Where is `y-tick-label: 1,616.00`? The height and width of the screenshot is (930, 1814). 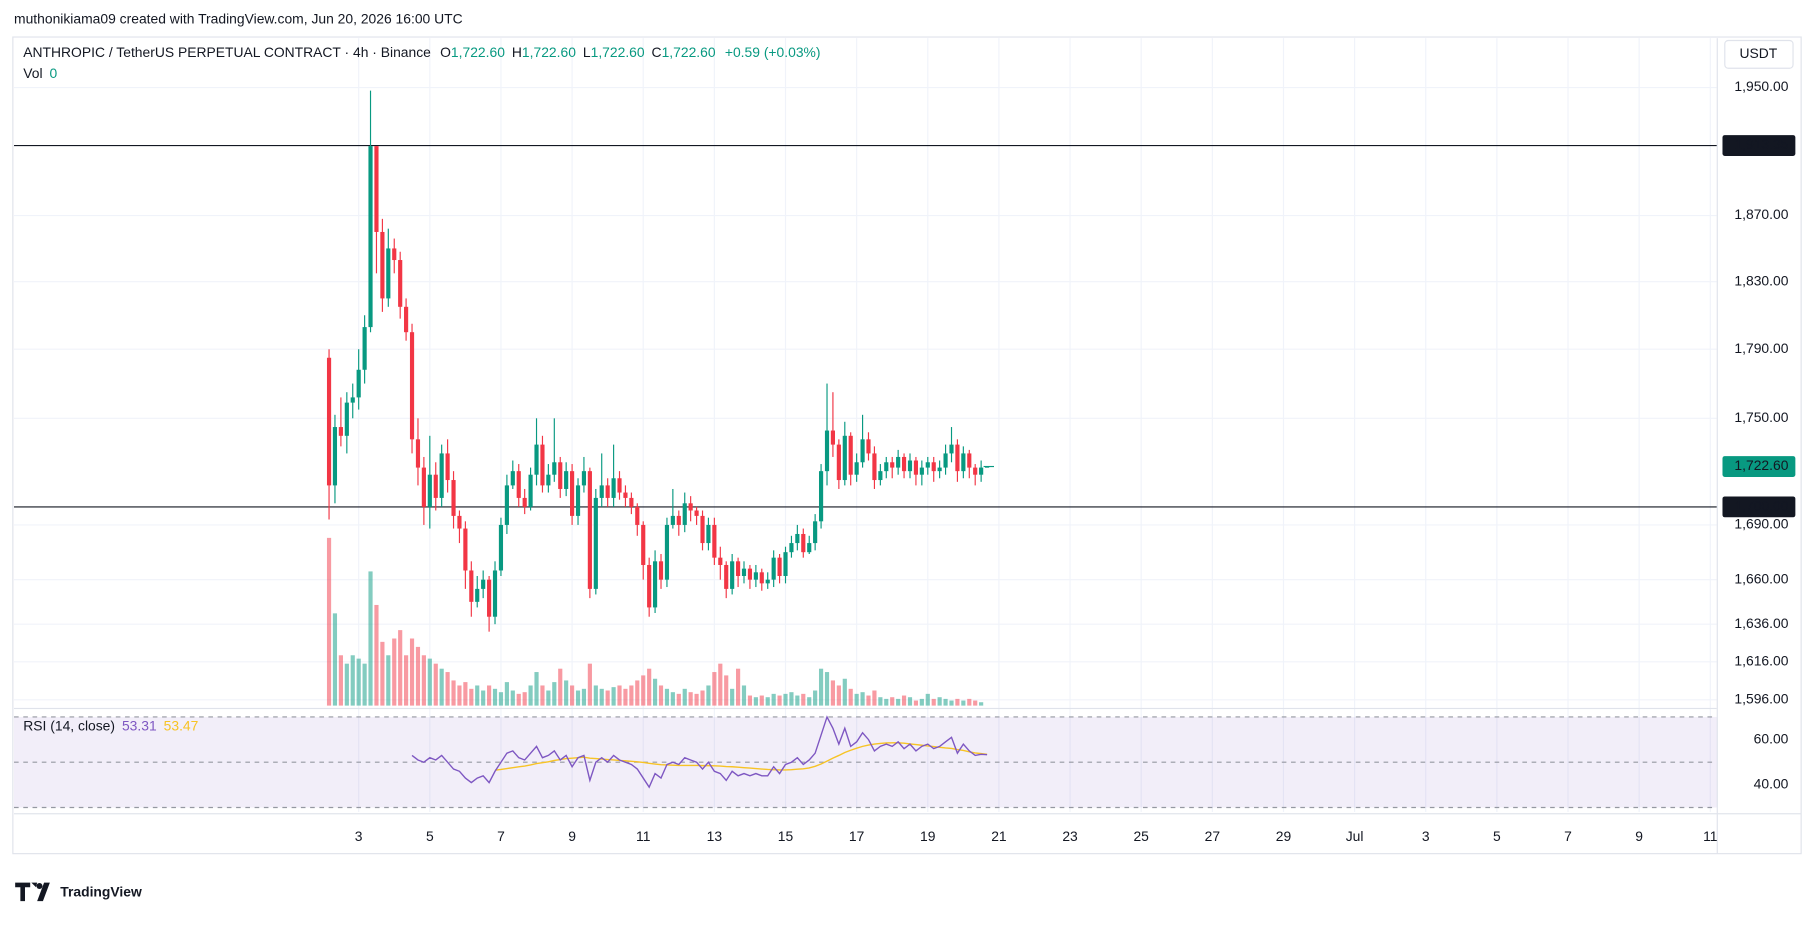 y-tick-label: 1,616.00 is located at coordinates (1761, 660).